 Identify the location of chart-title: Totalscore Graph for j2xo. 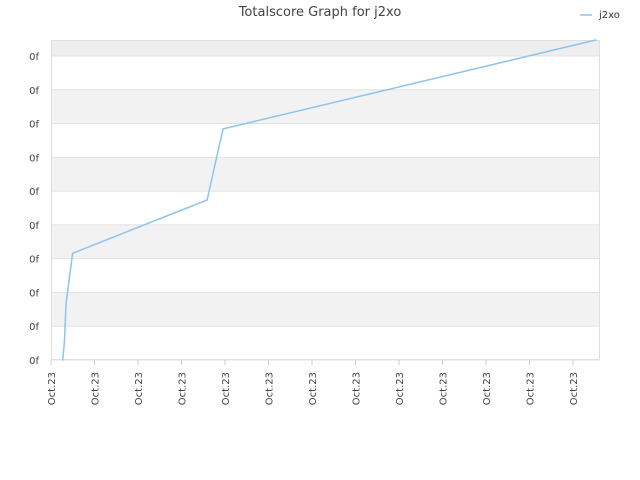
(320, 12).